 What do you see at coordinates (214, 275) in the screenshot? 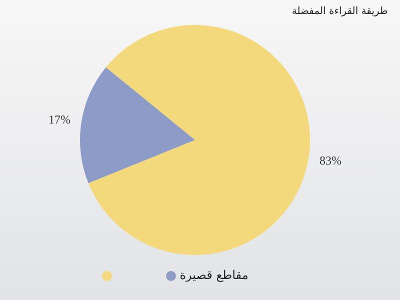
I see `legend-label: مقاطع قصيرة` at bounding box center [214, 275].